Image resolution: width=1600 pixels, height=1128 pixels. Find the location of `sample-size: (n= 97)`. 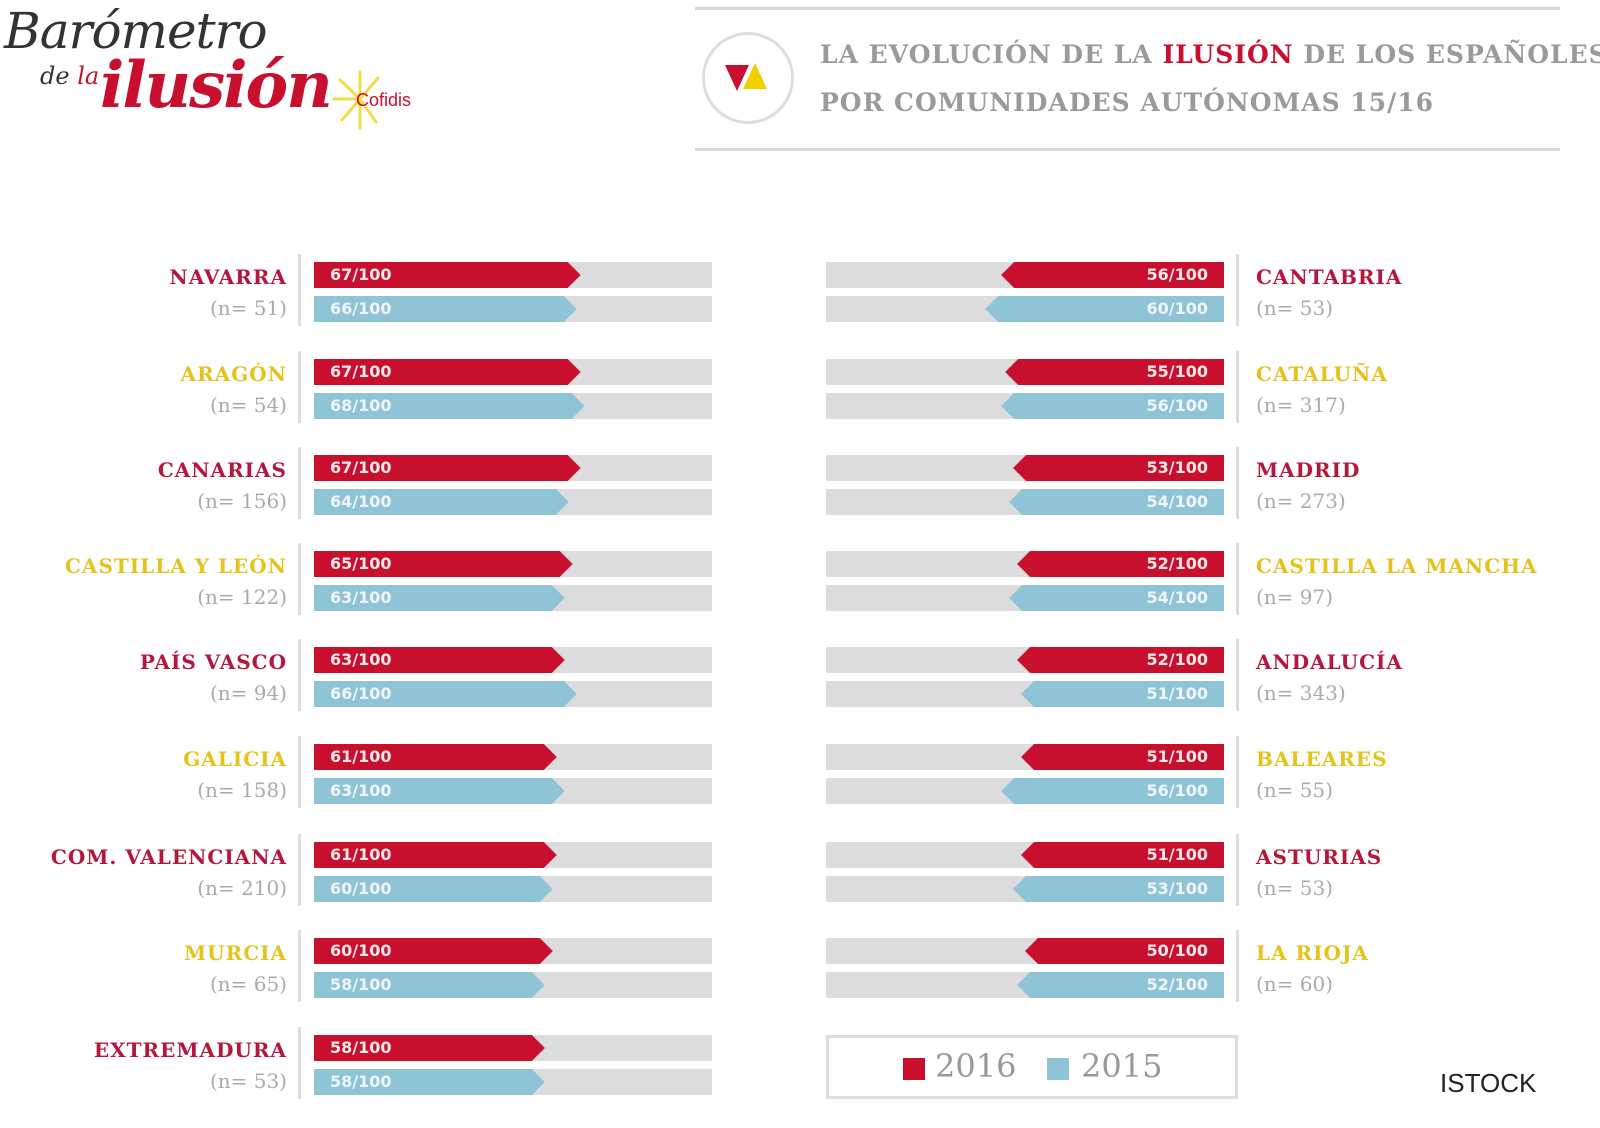

sample-size: (n= 97) is located at coordinates (1295, 597).